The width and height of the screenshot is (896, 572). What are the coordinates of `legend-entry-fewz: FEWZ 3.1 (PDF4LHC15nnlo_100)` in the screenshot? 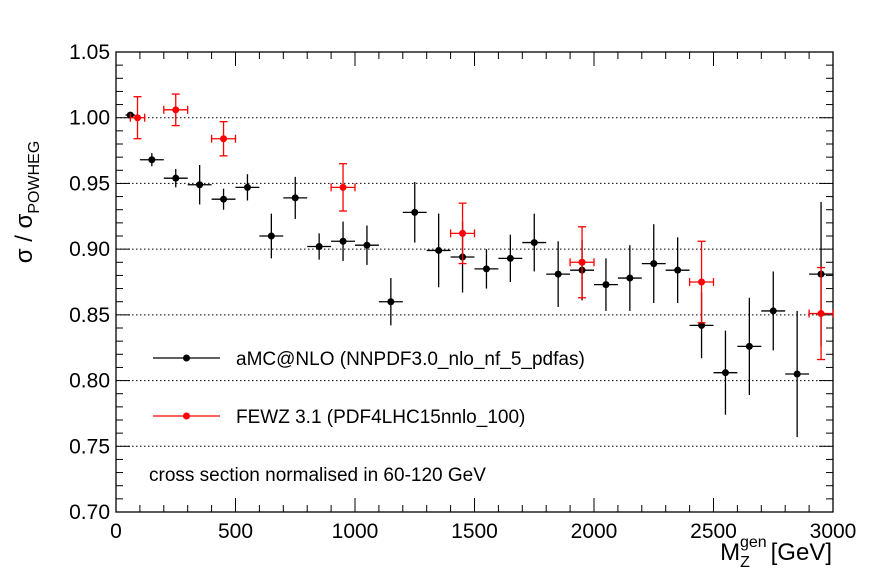 It's located at (339, 417).